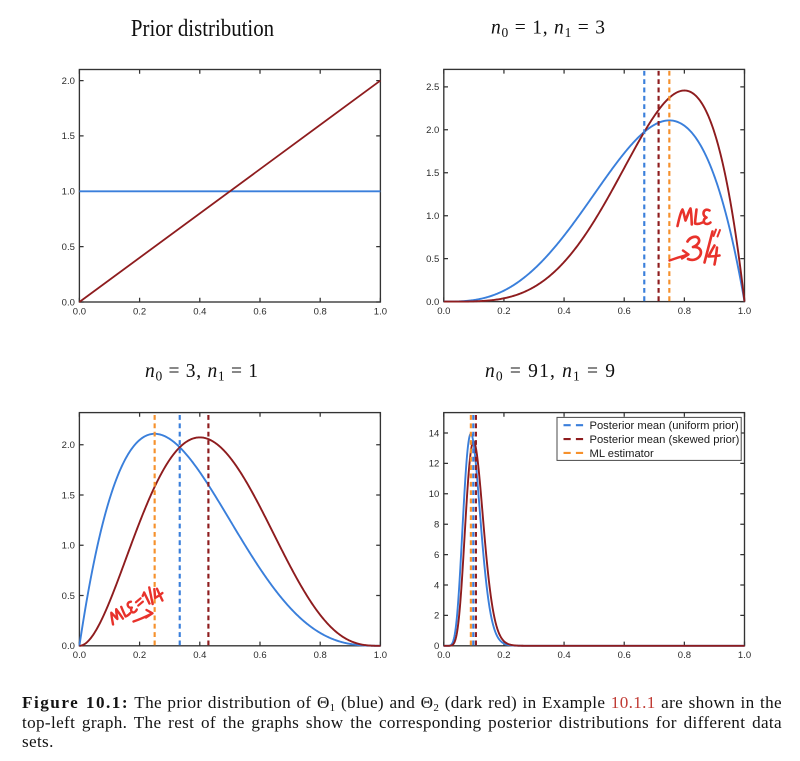 The width and height of the screenshot is (800, 761). I want to click on svg-text: 14, so click(434, 433).